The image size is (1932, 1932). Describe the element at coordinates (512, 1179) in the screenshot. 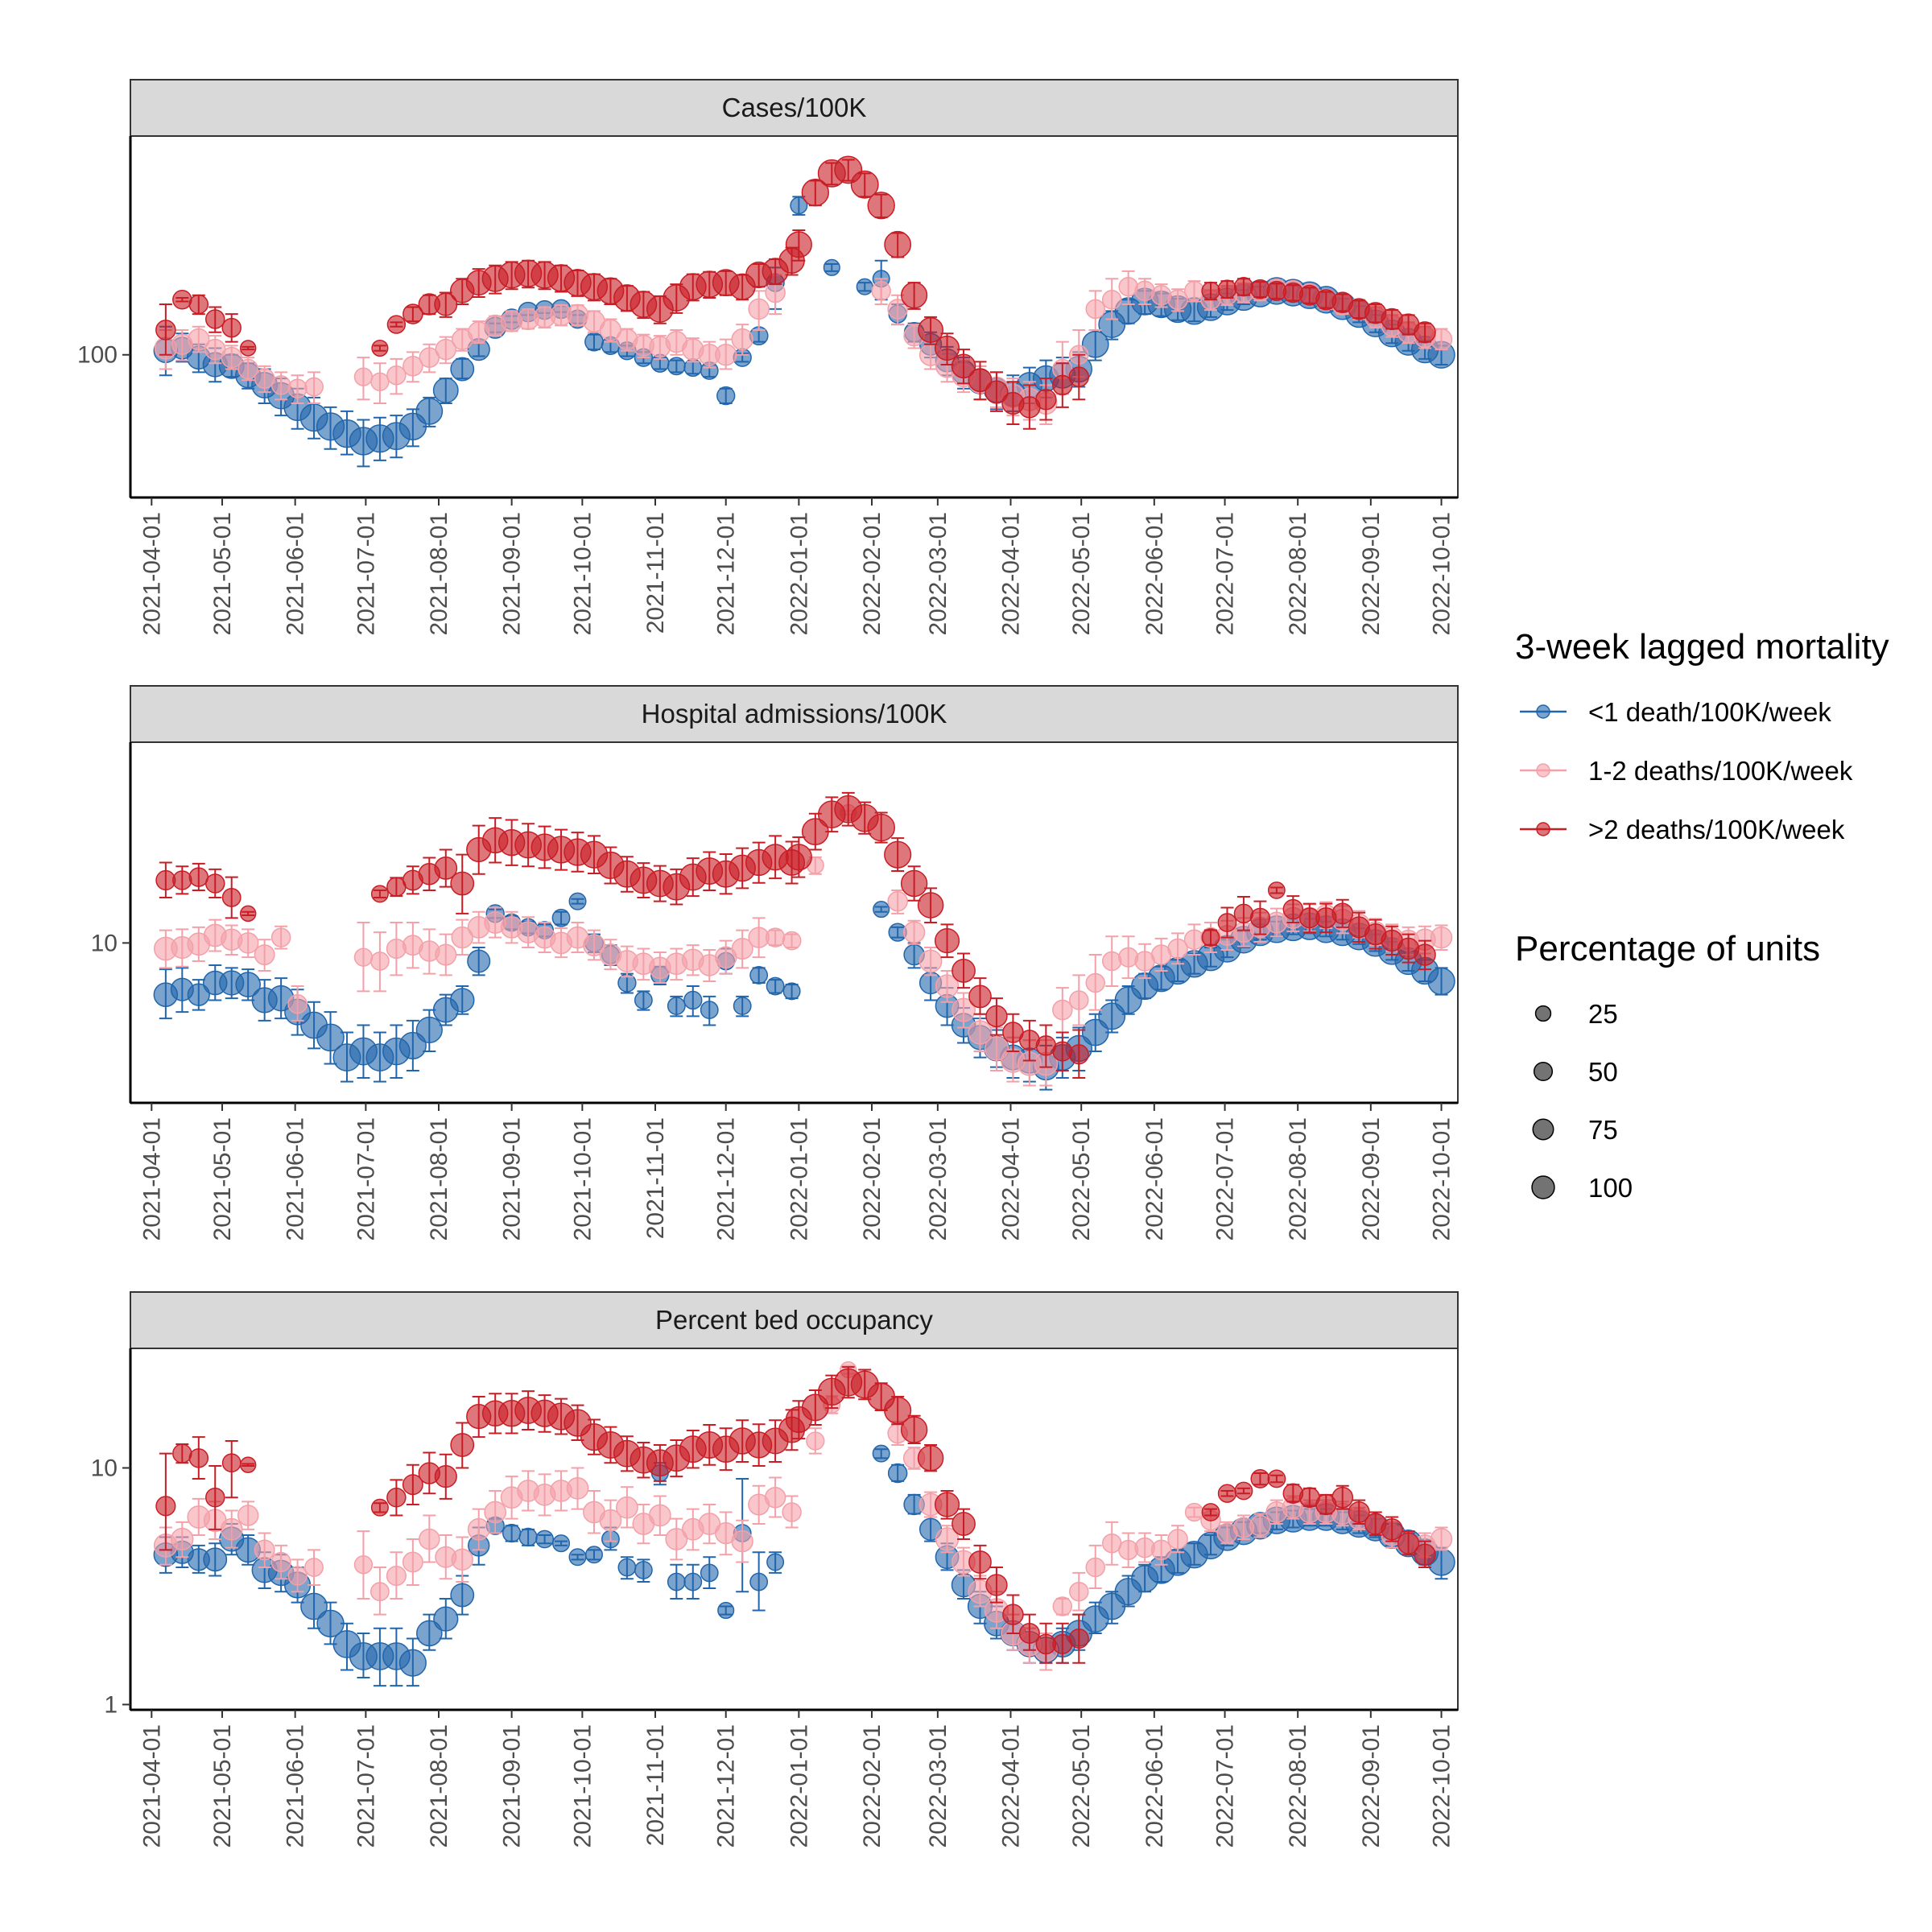

I see `x-tick-label: 2021-09-01` at that location.